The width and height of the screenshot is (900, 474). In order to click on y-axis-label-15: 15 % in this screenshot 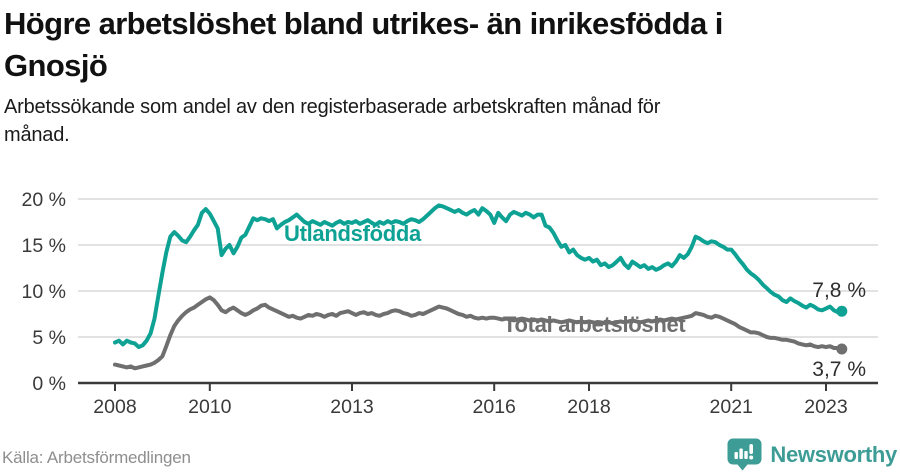, I will do `click(44, 246)`.